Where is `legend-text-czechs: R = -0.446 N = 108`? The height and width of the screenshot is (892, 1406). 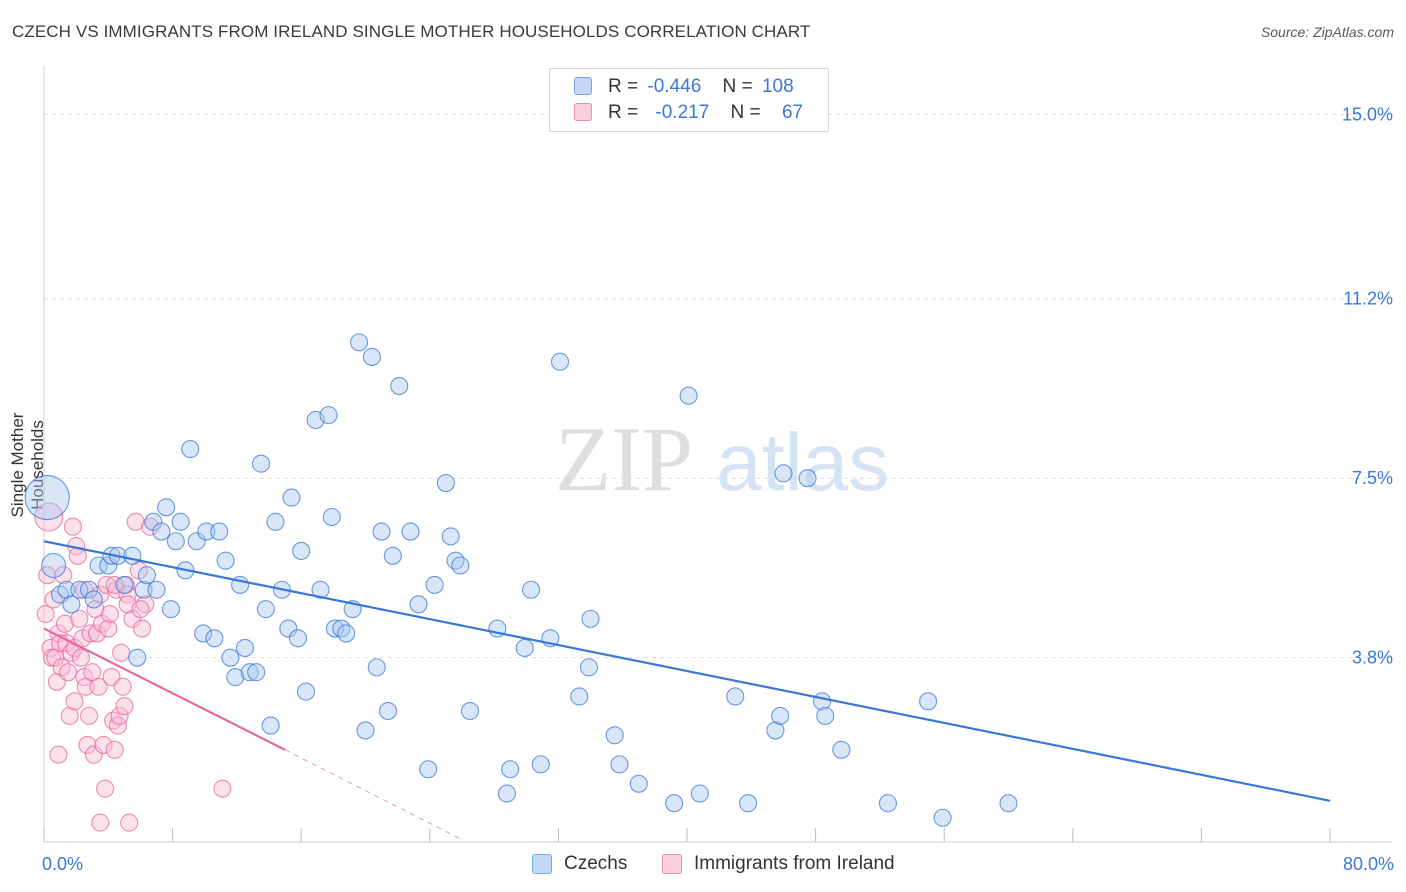
legend-text-czechs: R = -0.446 N = 108 is located at coordinates (701, 86).